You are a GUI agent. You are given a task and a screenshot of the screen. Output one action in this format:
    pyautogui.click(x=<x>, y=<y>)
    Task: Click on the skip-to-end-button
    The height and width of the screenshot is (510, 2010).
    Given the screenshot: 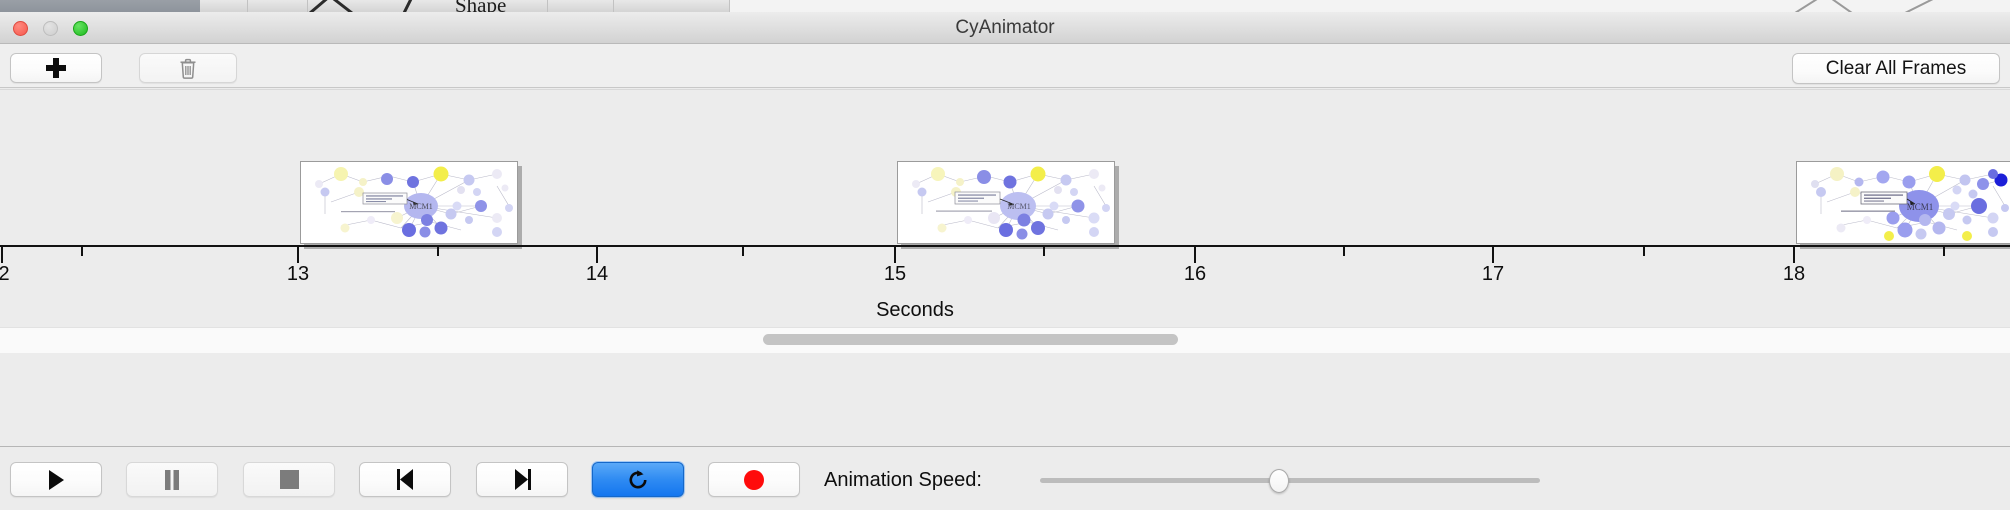 What is the action you would take?
    pyautogui.click(x=522, y=479)
    